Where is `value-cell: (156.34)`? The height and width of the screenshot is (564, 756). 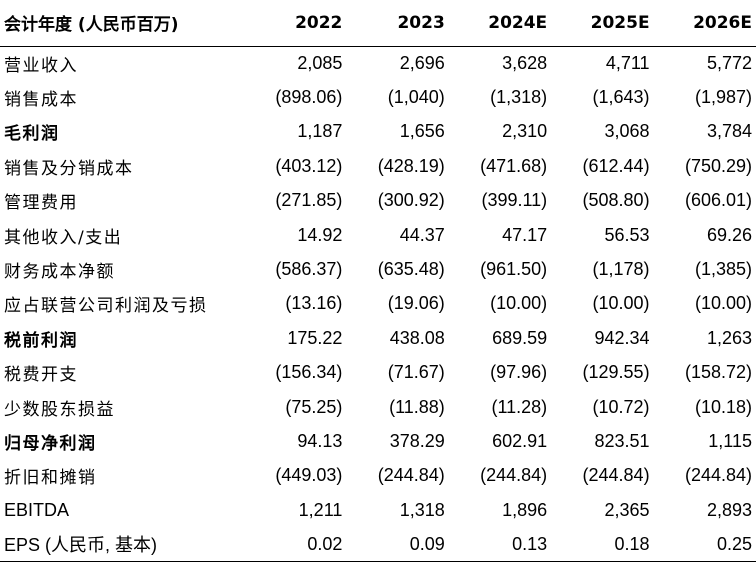 value-cell: (156.34) is located at coordinates (309, 372).